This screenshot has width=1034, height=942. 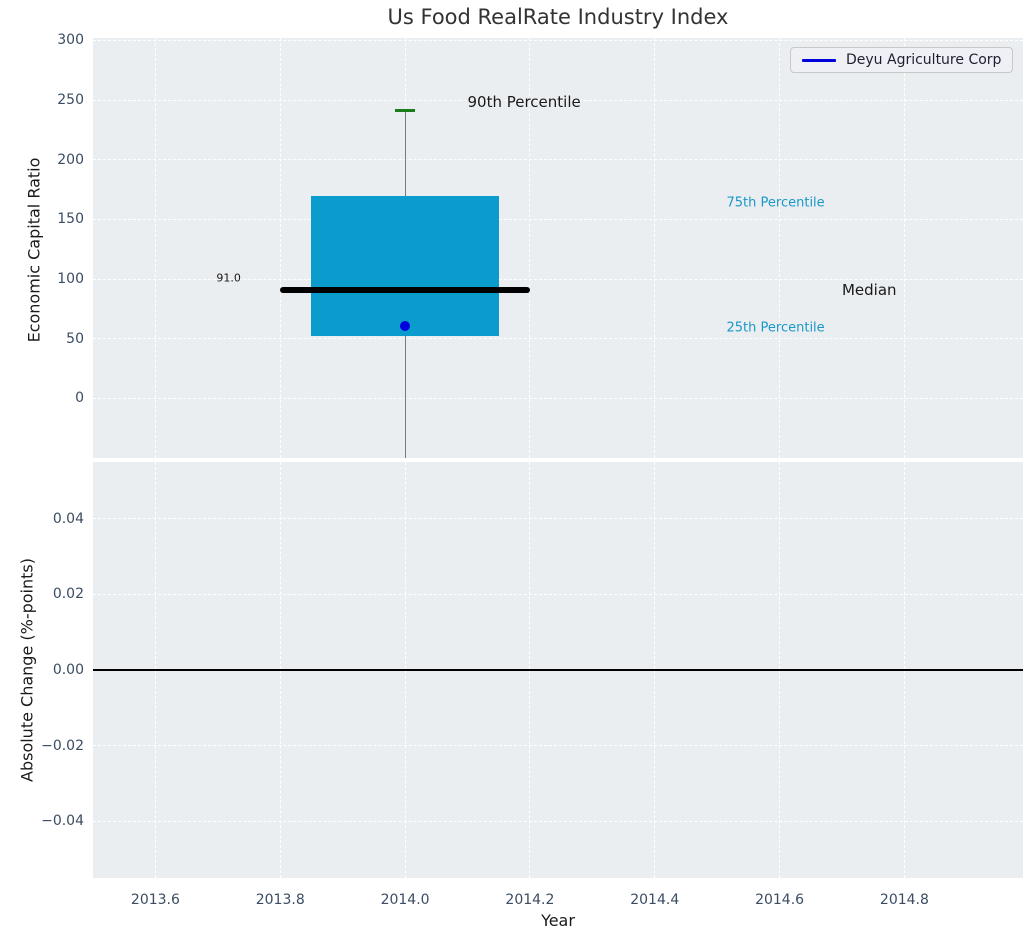 What do you see at coordinates (155, 900) in the screenshot?
I see `x-tick-label: 2013.6` at bounding box center [155, 900].